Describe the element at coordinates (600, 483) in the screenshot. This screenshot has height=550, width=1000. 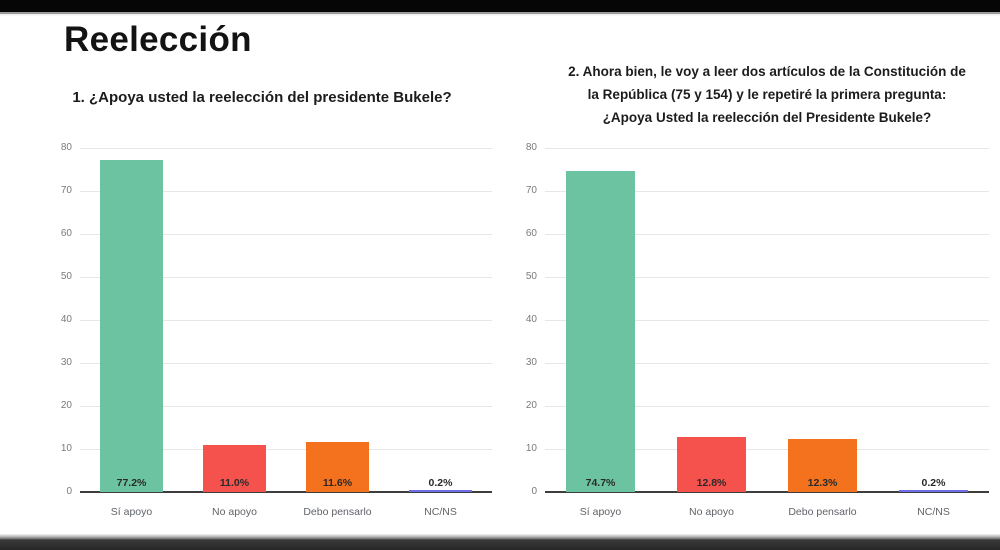
I see `bar-value-label: 74.7%` at that location.